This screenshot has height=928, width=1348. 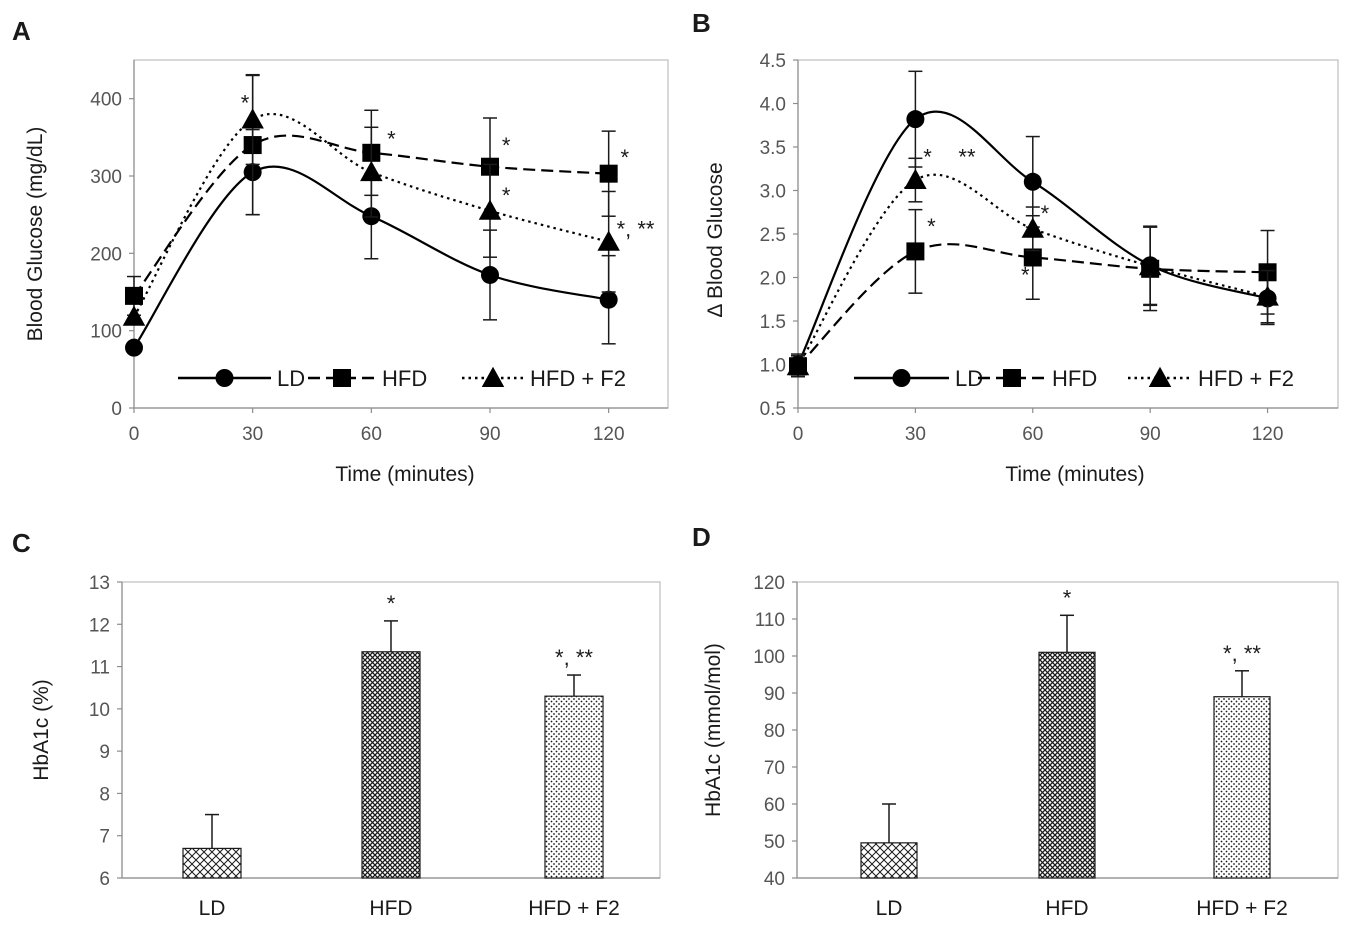 I want to click on y-tick-label: 9, so click(x=104, y=752).